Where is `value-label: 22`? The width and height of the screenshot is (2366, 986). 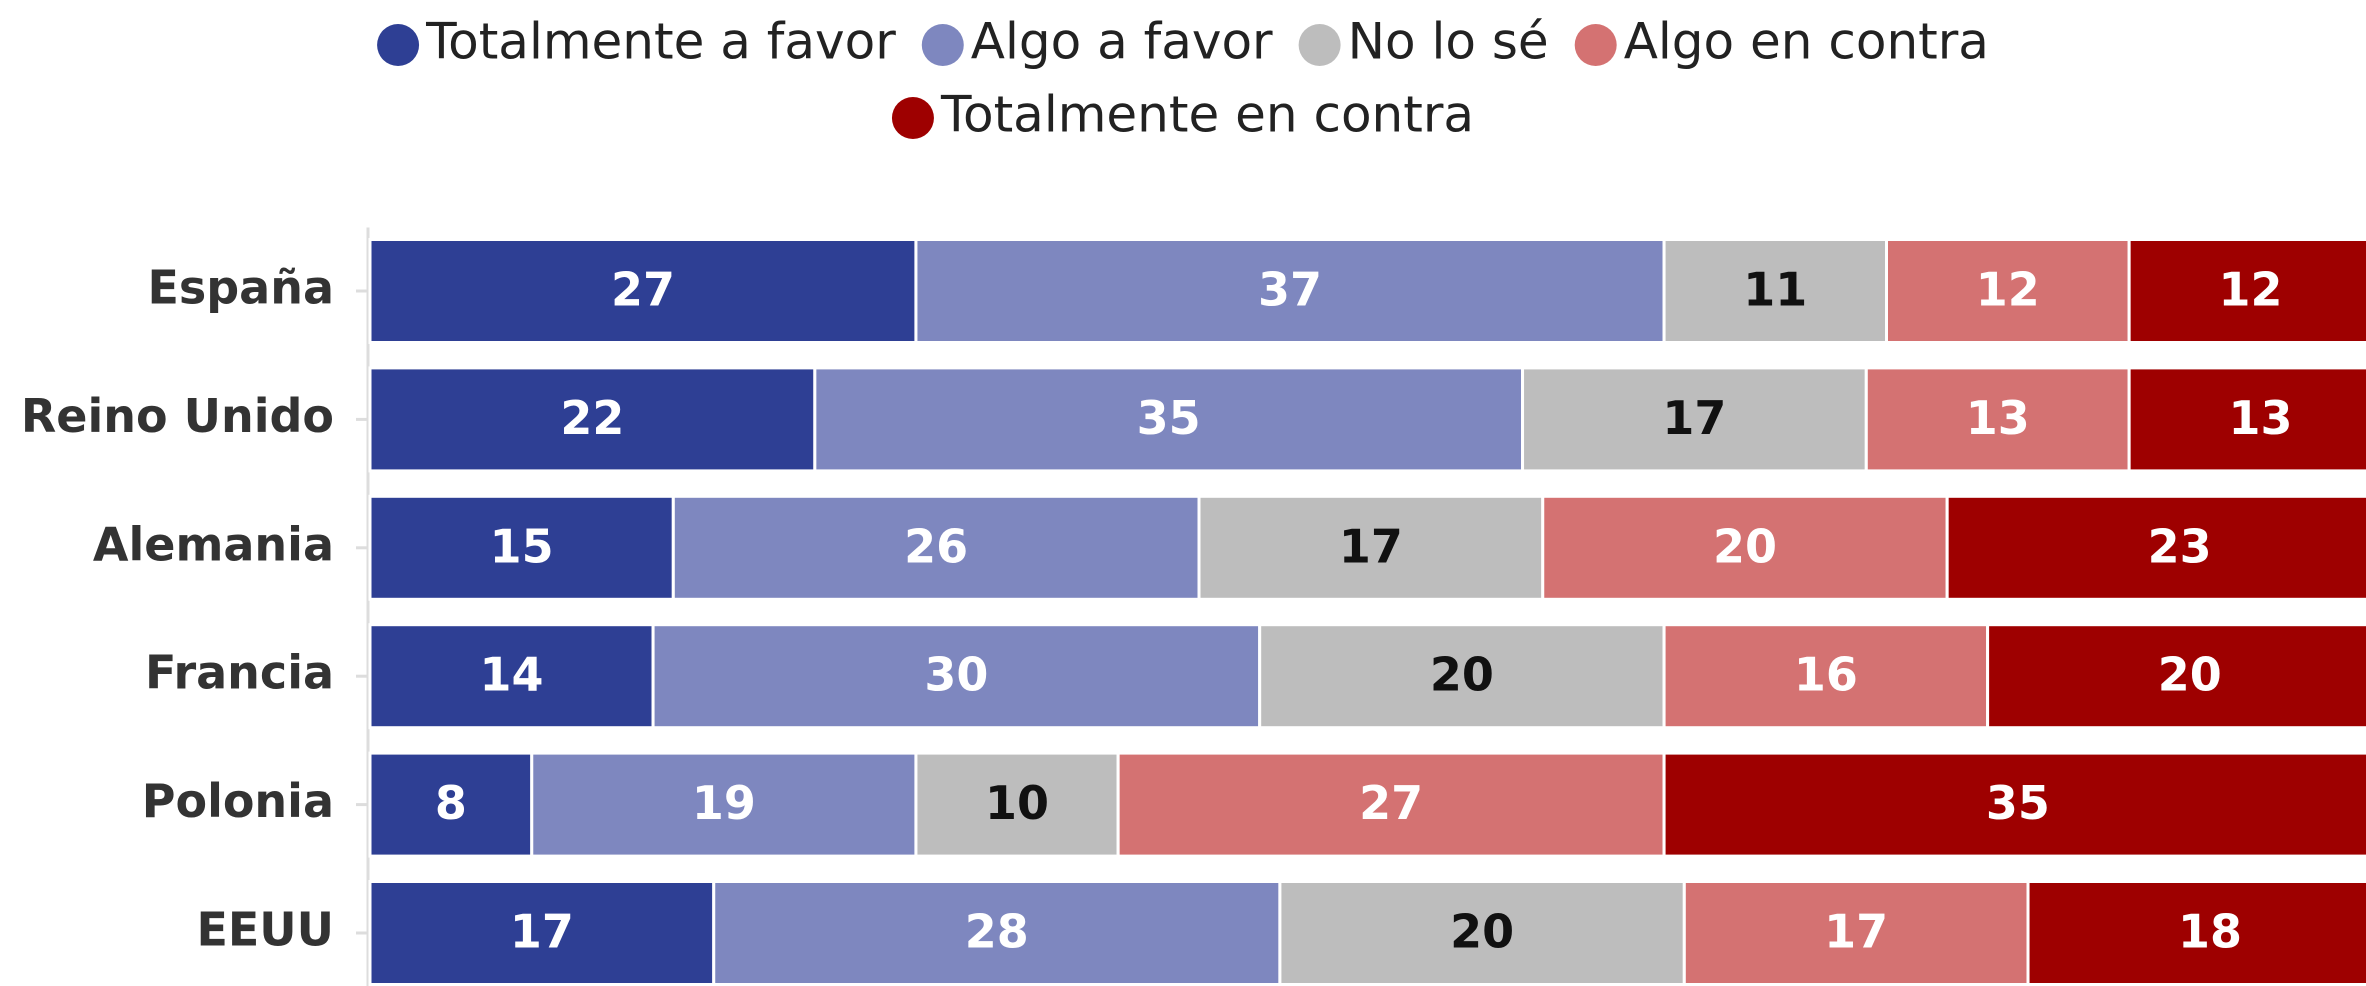
value-label: 22 is located at coordinates (592, 418).